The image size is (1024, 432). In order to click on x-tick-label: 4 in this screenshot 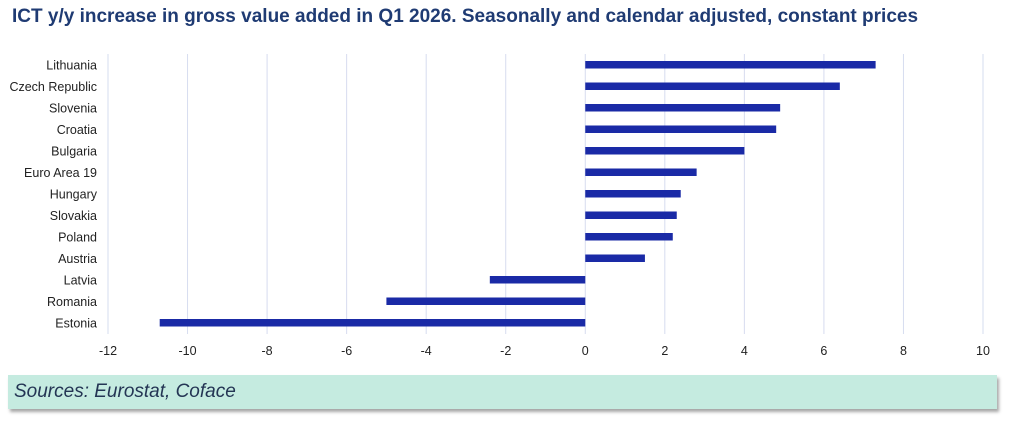, I will do `click(744, 351)`.